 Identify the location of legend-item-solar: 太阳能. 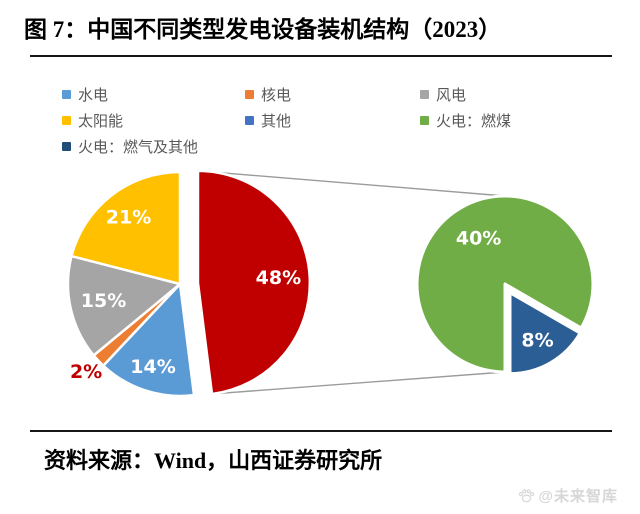
(93, 121).